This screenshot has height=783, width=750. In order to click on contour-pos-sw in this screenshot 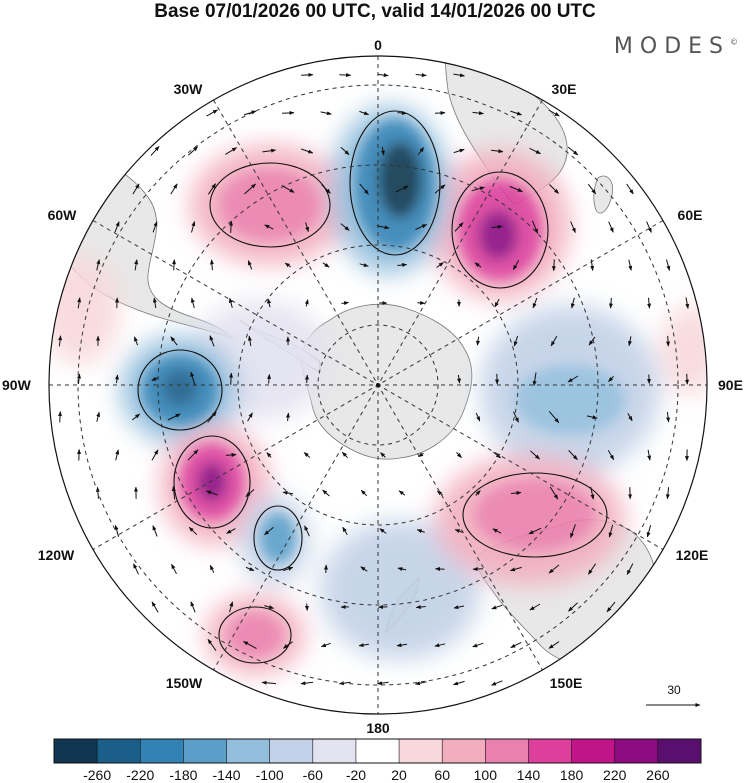, I will do `click(212, 482)`.